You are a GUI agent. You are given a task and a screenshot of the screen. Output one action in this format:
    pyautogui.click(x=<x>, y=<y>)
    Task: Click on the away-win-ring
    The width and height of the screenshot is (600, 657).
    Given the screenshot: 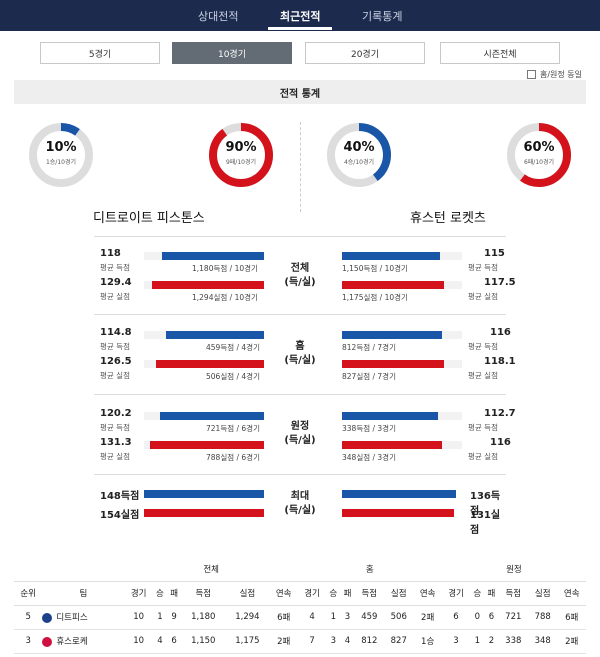 What is the action you would take?
    pyautogui.click(x=359, y=155)
    